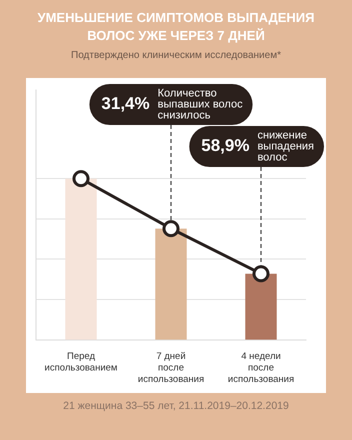 The height and width of the screenshot is (440, 352). What do you see at coordinates (261, 368) in the screenshot?
I see `x-tick-label: 4 недели после использования` at bounding box center [261, 368].